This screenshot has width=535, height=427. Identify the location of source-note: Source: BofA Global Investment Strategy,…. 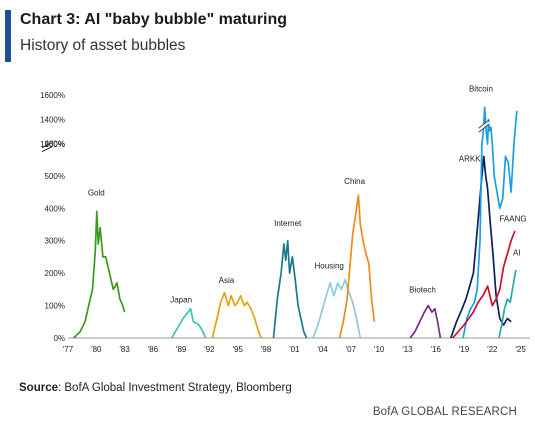
(155, 388).